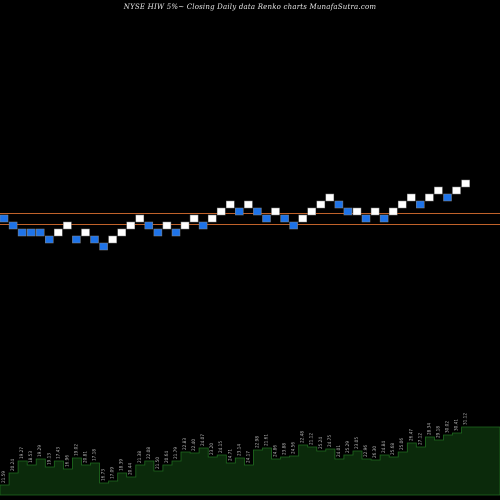 Image resolution: width=500 pixels, height=500 pixels. I want to click on volume-label: 17.18, so click(94, 455).